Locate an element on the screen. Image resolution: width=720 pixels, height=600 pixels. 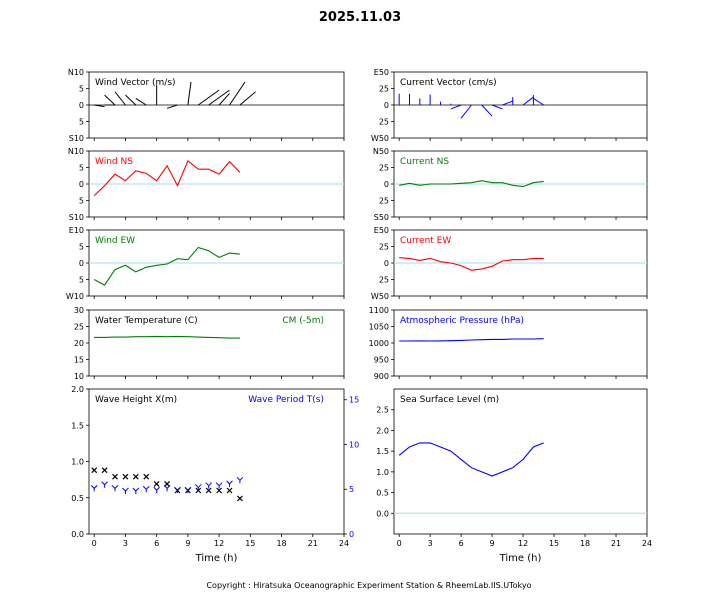
wind-vector-ytick-label: N10 is located at coordinates (76, 72).